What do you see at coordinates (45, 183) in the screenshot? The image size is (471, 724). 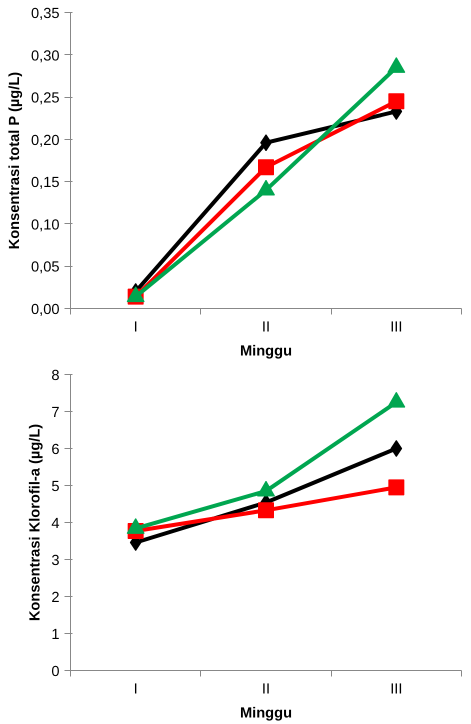 I see `y-tick-label: 0,15` at bounding box center [45, 183].